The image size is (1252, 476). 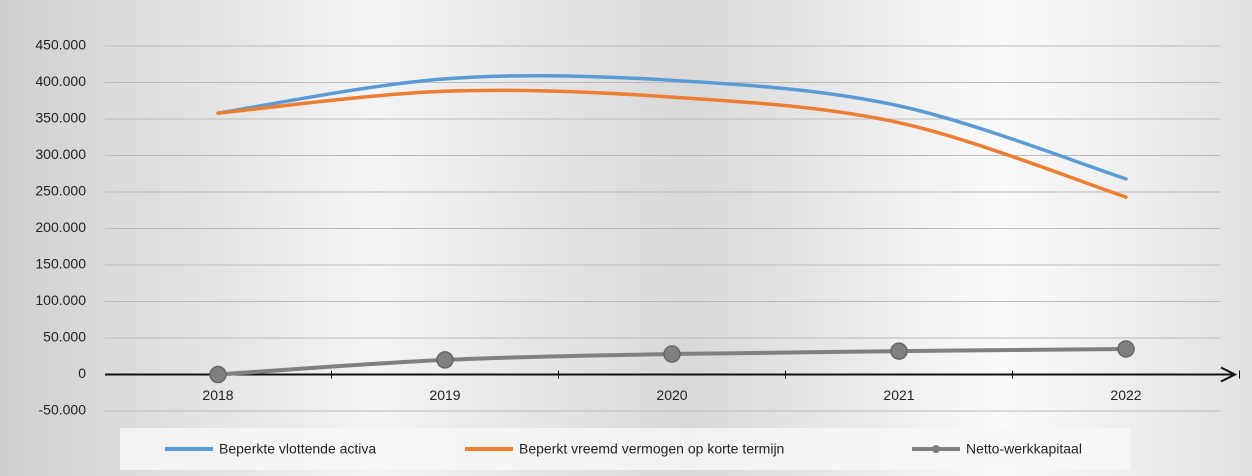 I want to click on legend-marker, so click(x=936, y=449).